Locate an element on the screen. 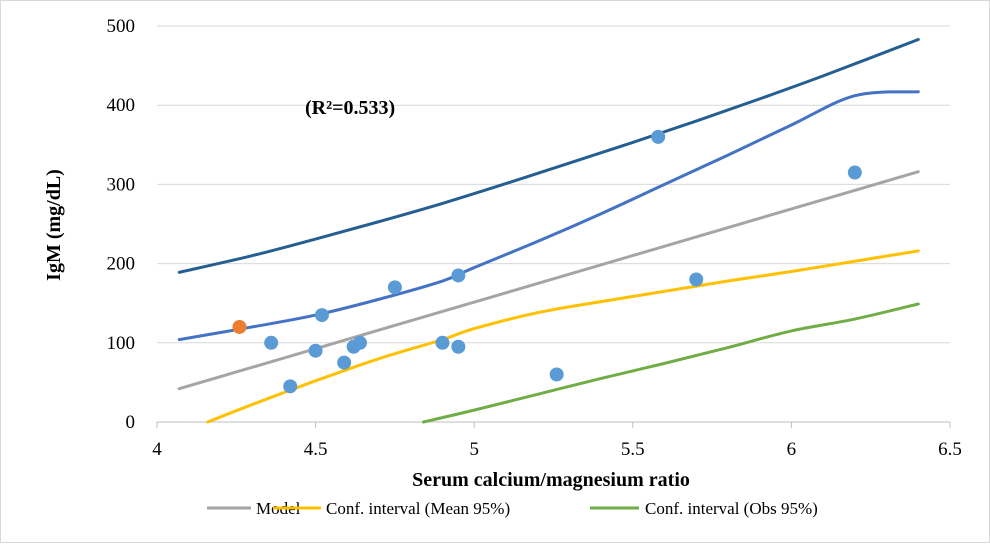  x-tick-label: 6 is located at coordinates (792, 449).